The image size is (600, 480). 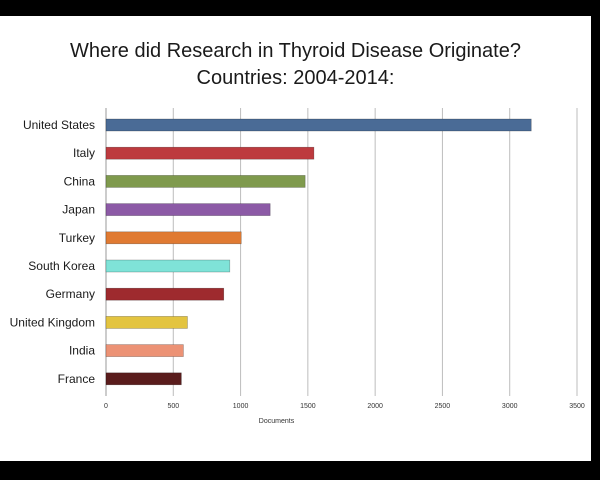 I want to click on chart-title-line-2: Countries: 2004-2014:, so click(x=295, y=78).